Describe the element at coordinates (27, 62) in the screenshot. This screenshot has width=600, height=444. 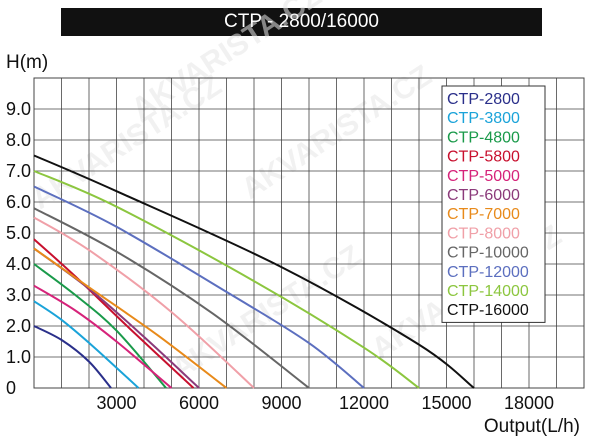
I see `y-axis-label: H(m)` at that location.